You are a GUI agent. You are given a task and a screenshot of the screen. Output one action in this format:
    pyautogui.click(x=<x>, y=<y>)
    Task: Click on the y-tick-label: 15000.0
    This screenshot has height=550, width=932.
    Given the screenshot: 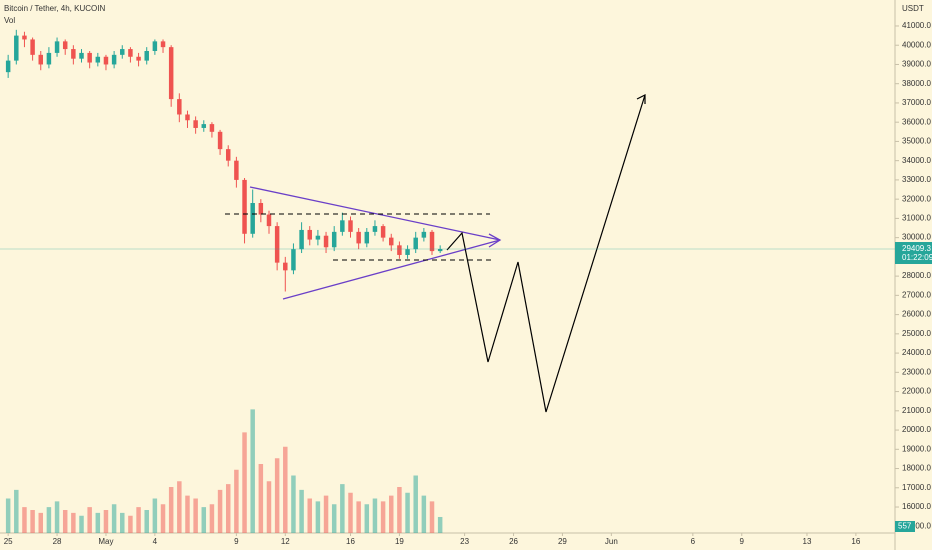 What is the action you would take?
    pyautogui.click(x=916, y=525)
    